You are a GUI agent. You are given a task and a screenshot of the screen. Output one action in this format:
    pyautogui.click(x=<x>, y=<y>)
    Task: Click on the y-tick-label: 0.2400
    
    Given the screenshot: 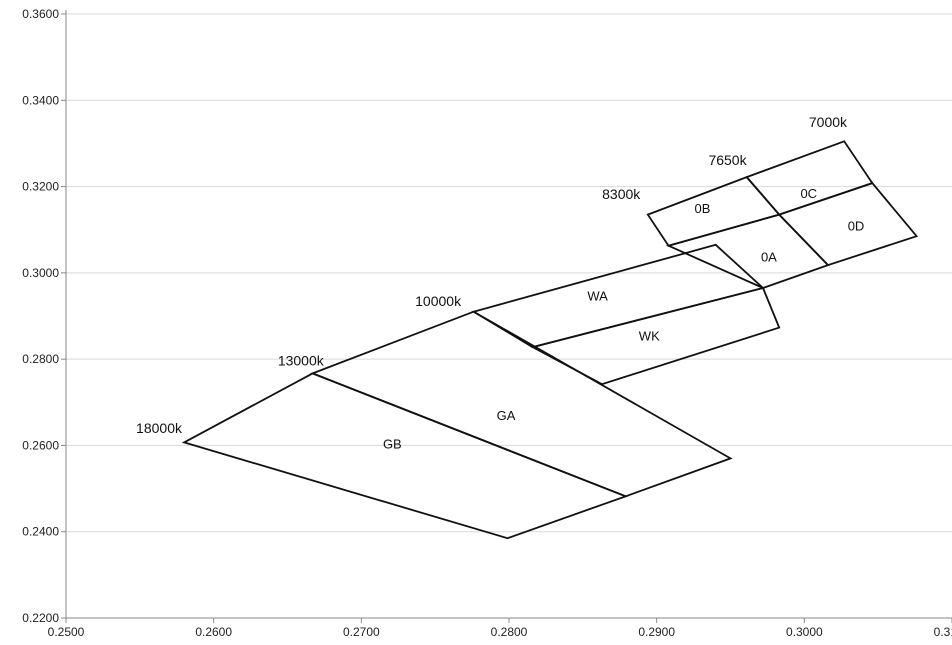 What is the action you would take?
    pyautogui.click(x=40, y=532)
    